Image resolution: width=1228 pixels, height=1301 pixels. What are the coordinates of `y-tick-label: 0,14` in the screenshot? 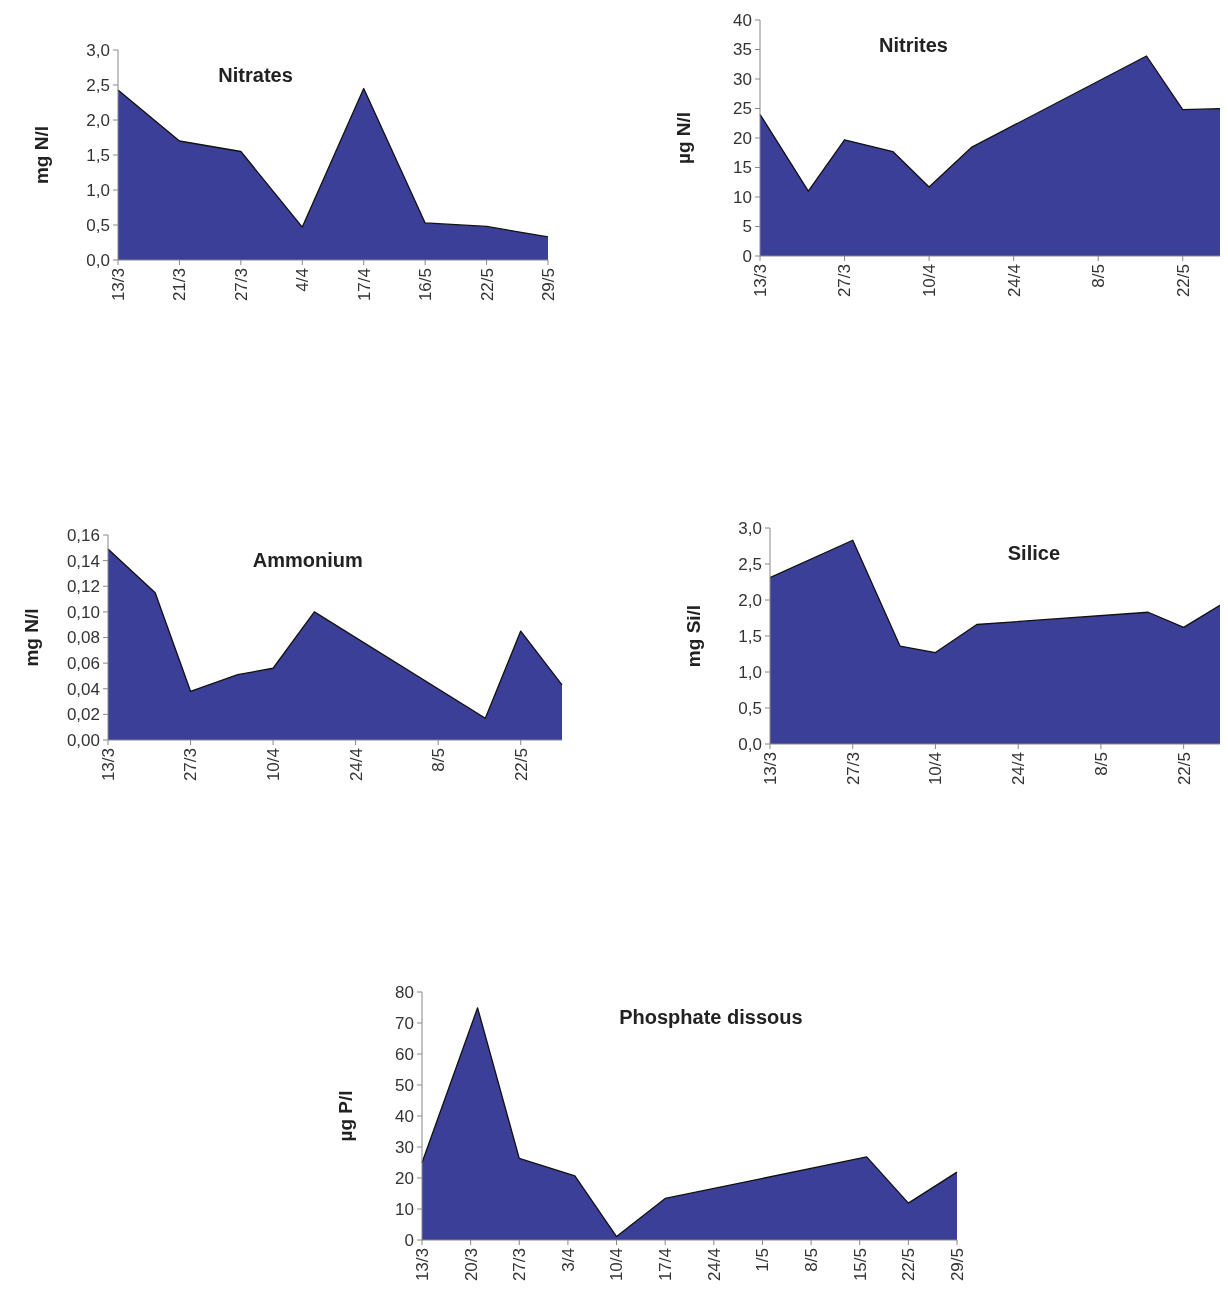 It's located at (83, 561).